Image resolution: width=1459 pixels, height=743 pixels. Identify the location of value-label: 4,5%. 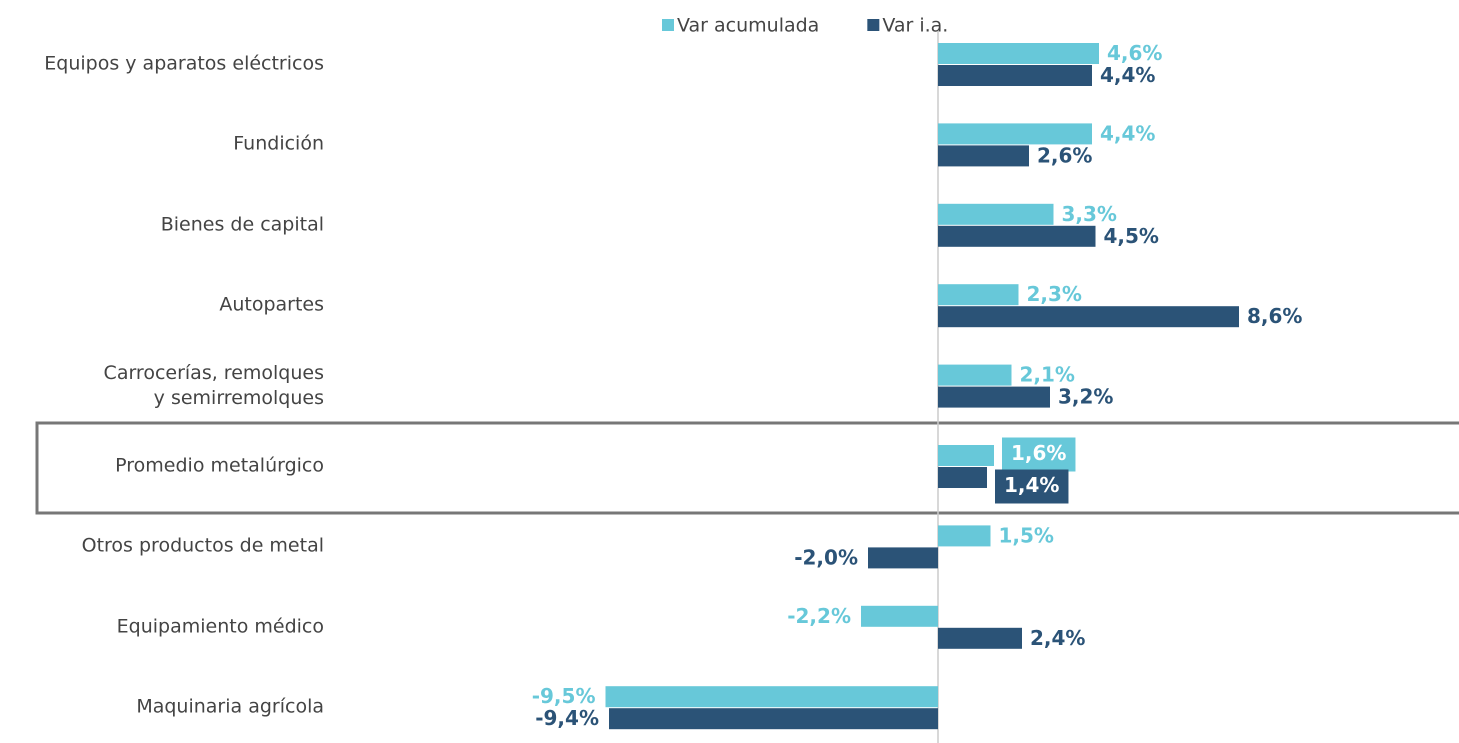
(1131, 236).